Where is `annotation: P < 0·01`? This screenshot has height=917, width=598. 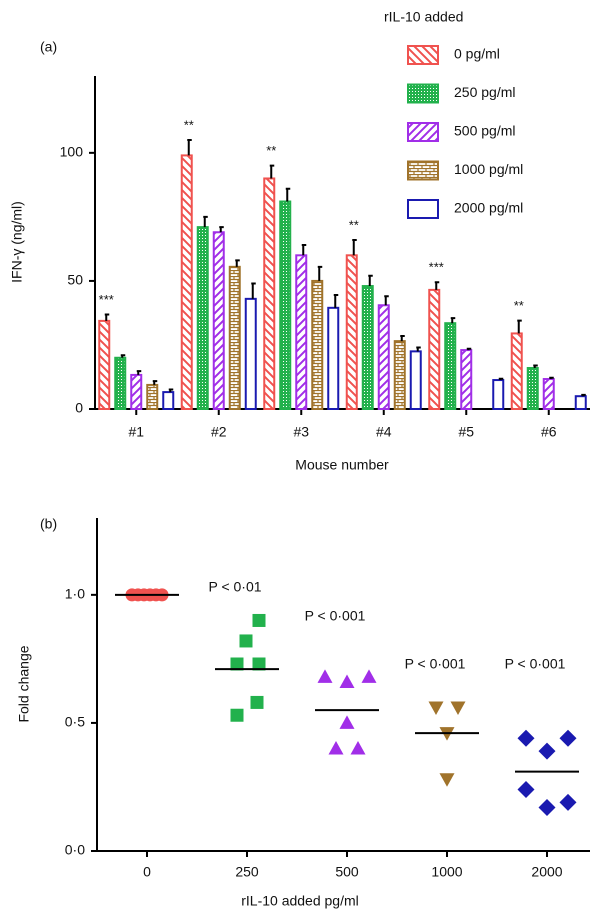 annotation: P < 0·01 is located at coordinates (234, 587).